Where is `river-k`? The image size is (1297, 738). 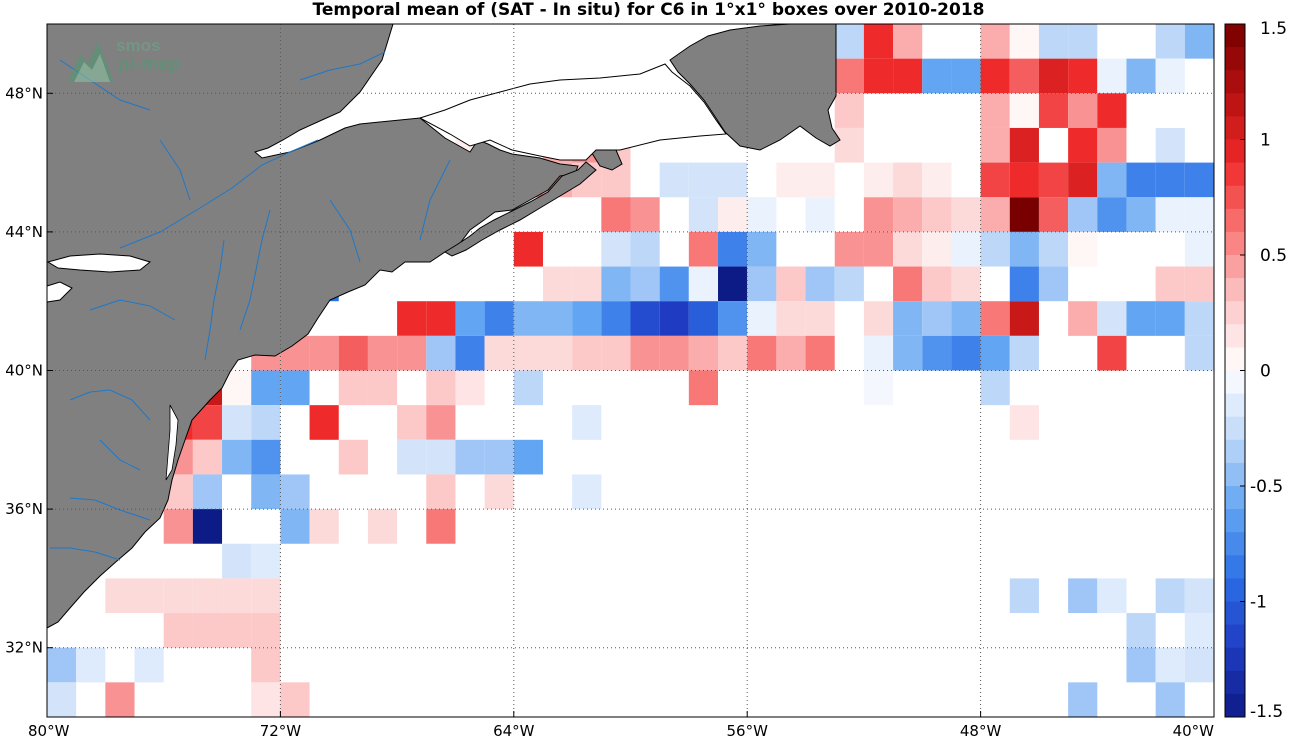 river-k is located at coordinates (120, 455).